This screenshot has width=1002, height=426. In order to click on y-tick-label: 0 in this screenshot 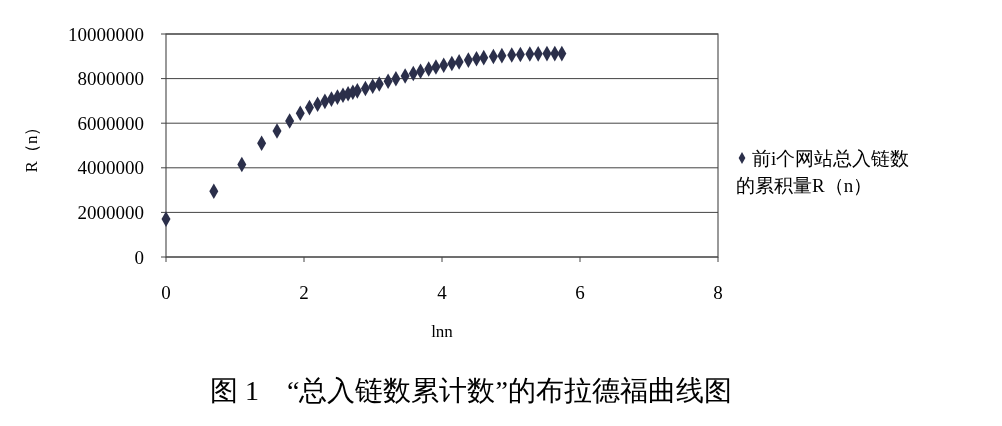, I will do `click(139, 257)`.